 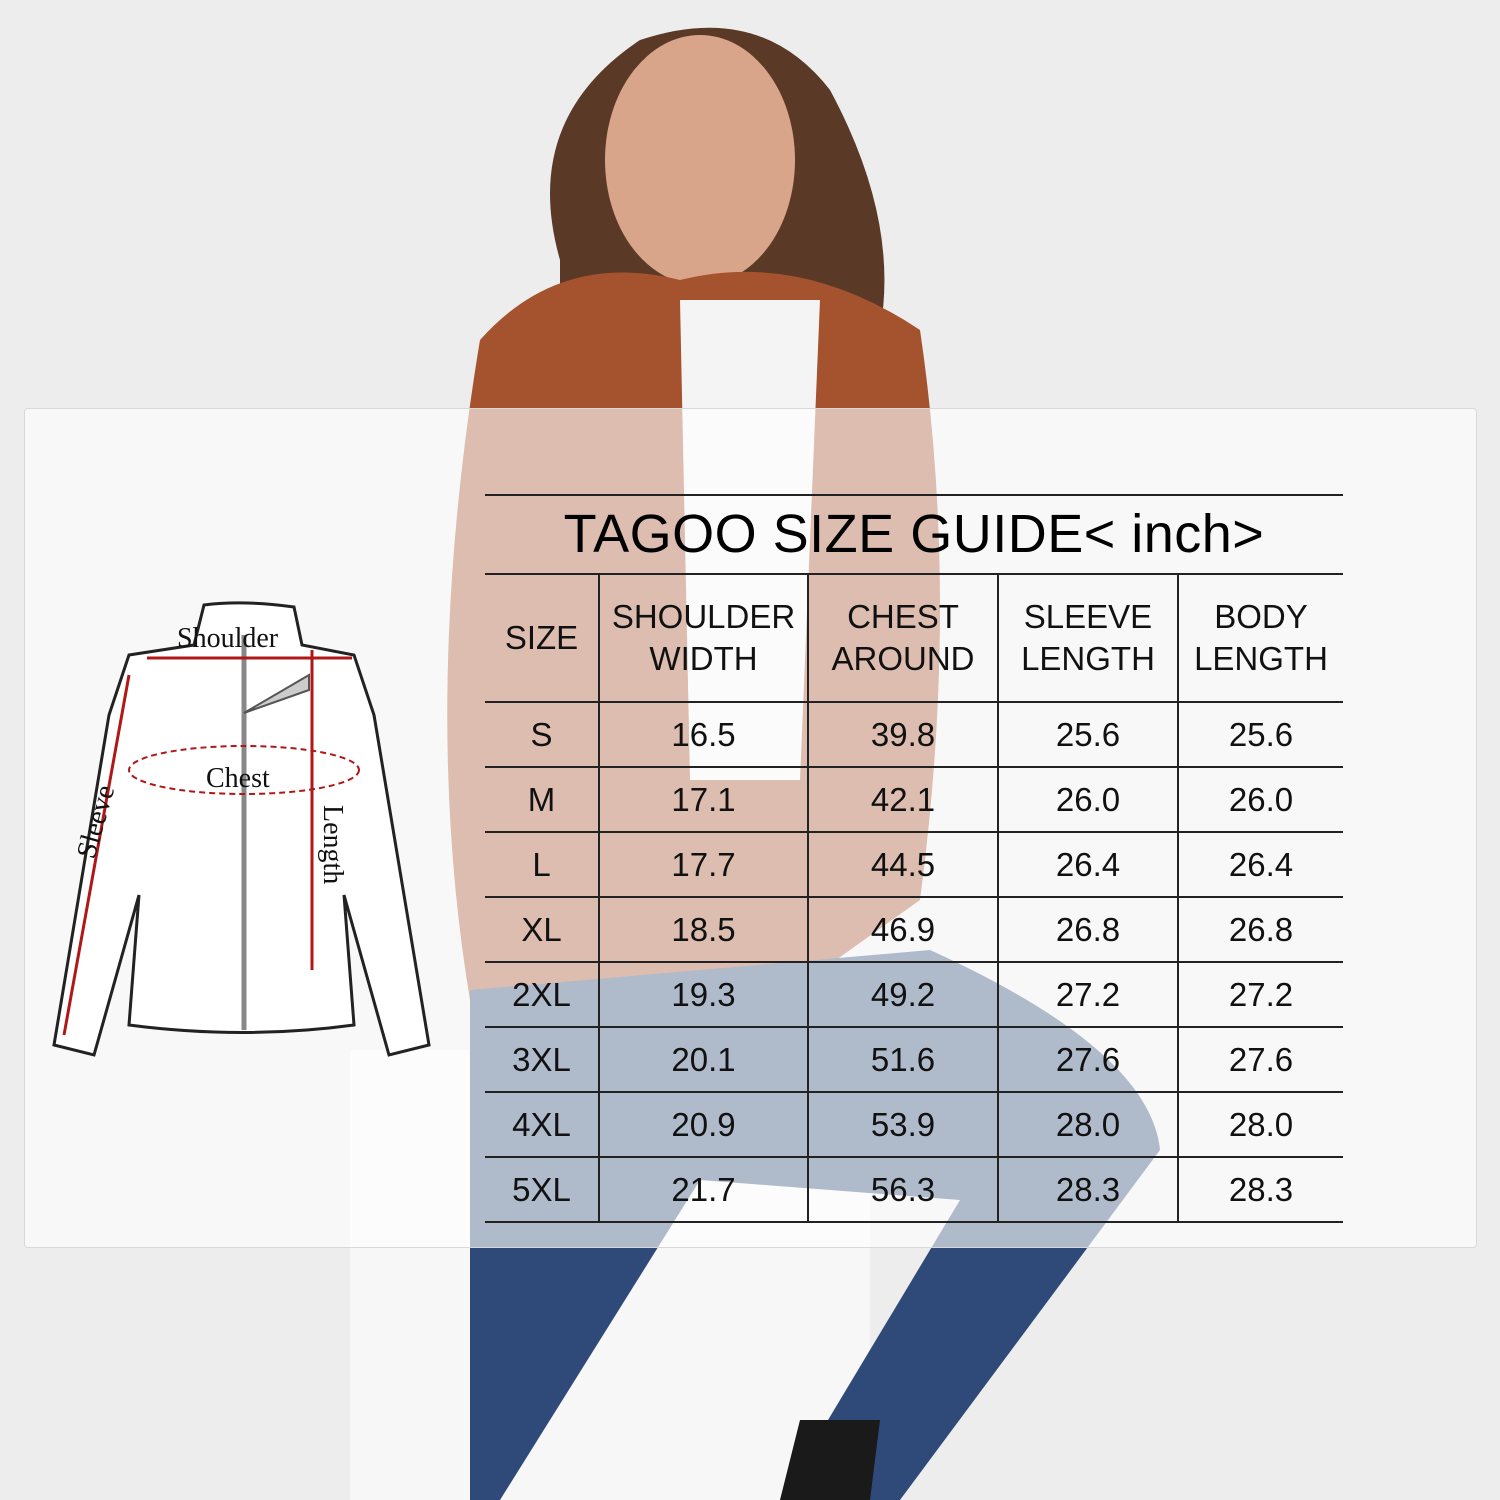 I want to click on table-row: 4XL 20.9 53.9 28.0 28.0, so click(x=914, y=1125).